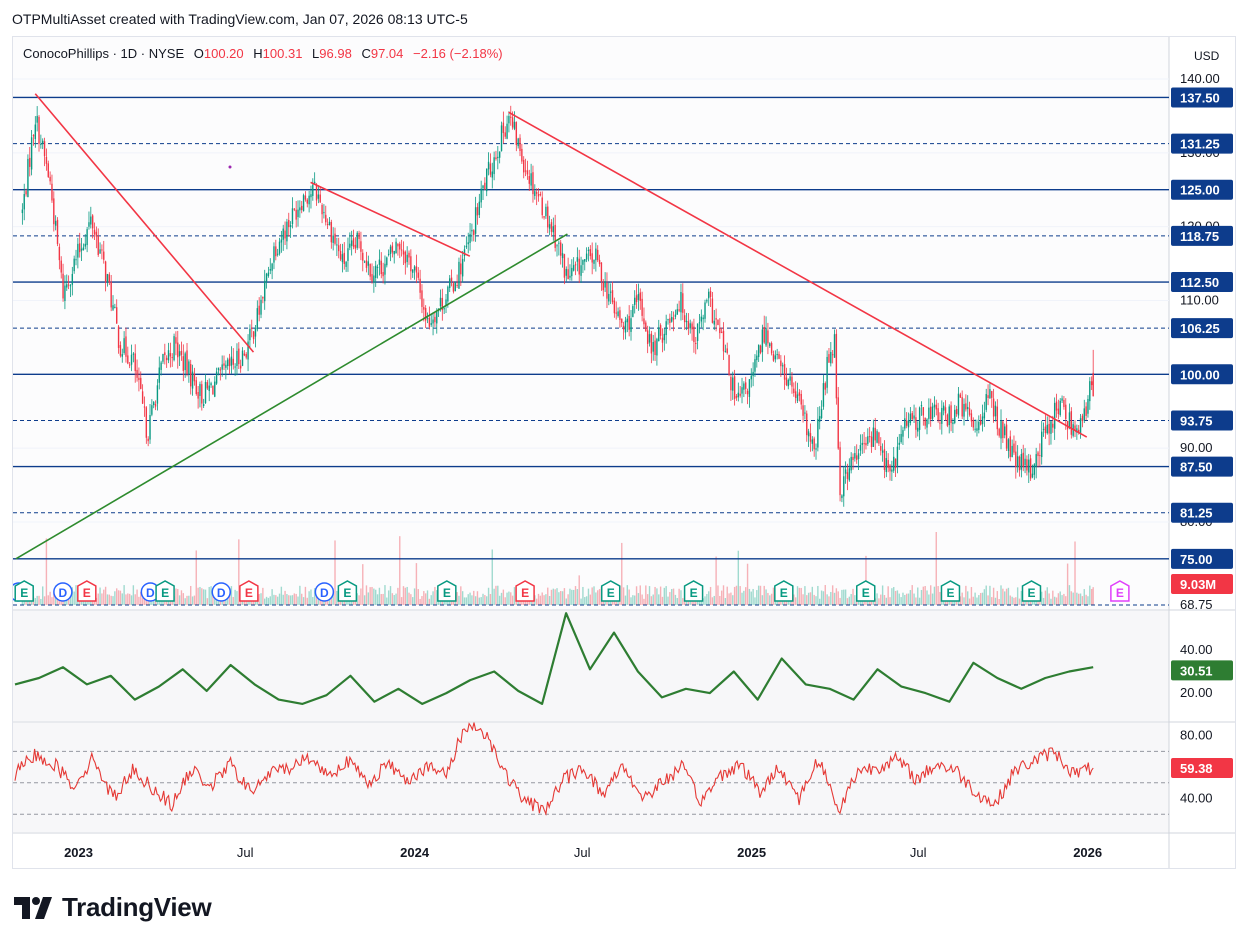 This screenshot has height=944, width=1248. Describe the element at coordinates (1207, 56) in the screenshot. I see `currency-label: USD` at that location.